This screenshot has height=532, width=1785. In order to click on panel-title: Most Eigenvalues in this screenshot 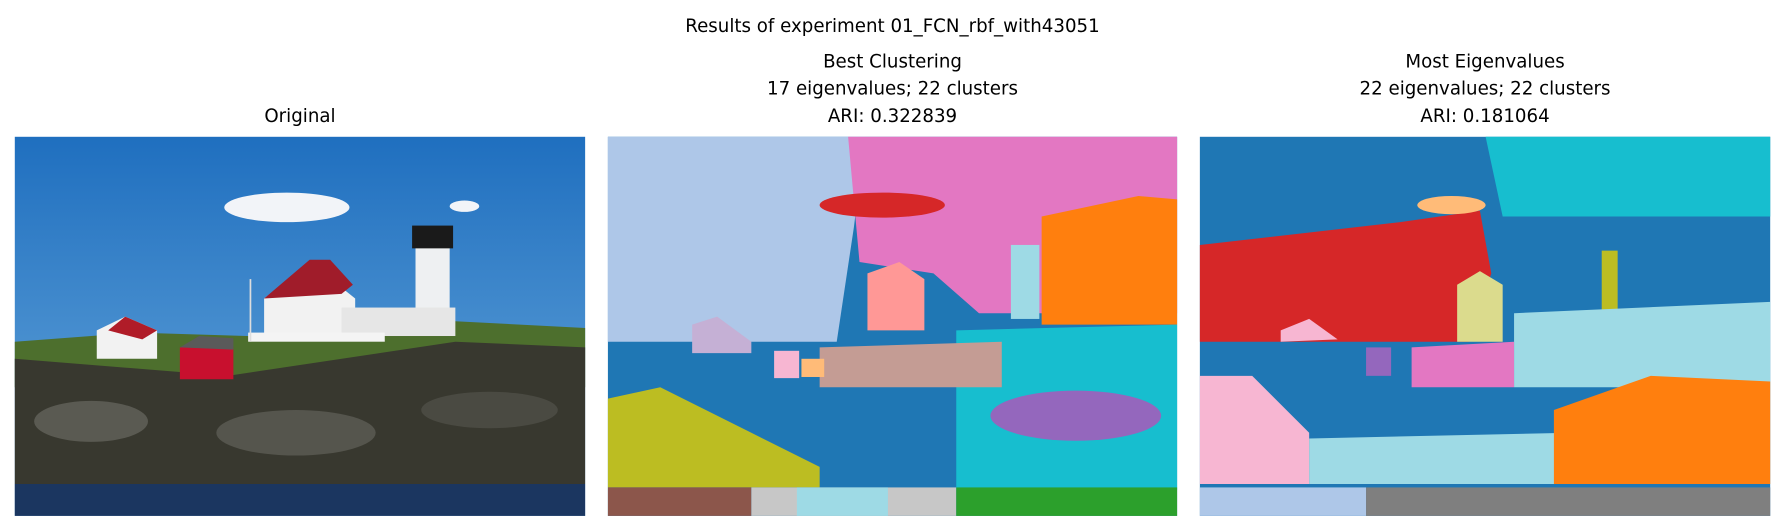, I will do `click(1484, 61)`.